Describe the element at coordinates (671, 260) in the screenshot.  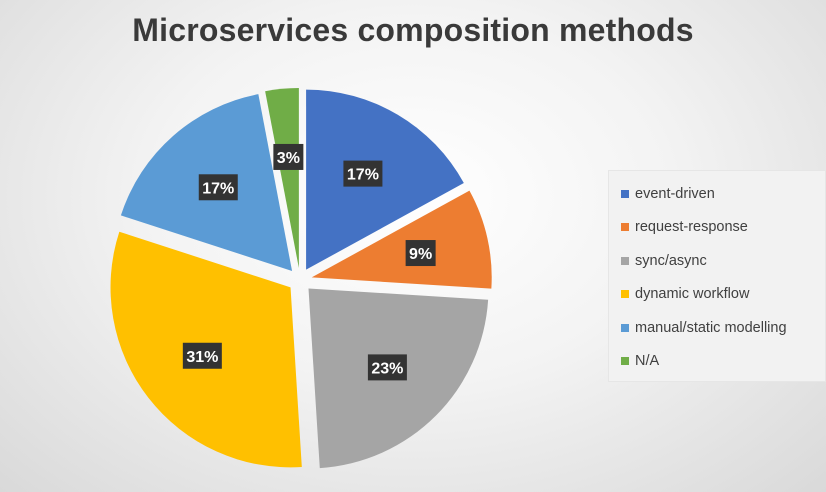
I see `legend-label: sync/async` at that location.